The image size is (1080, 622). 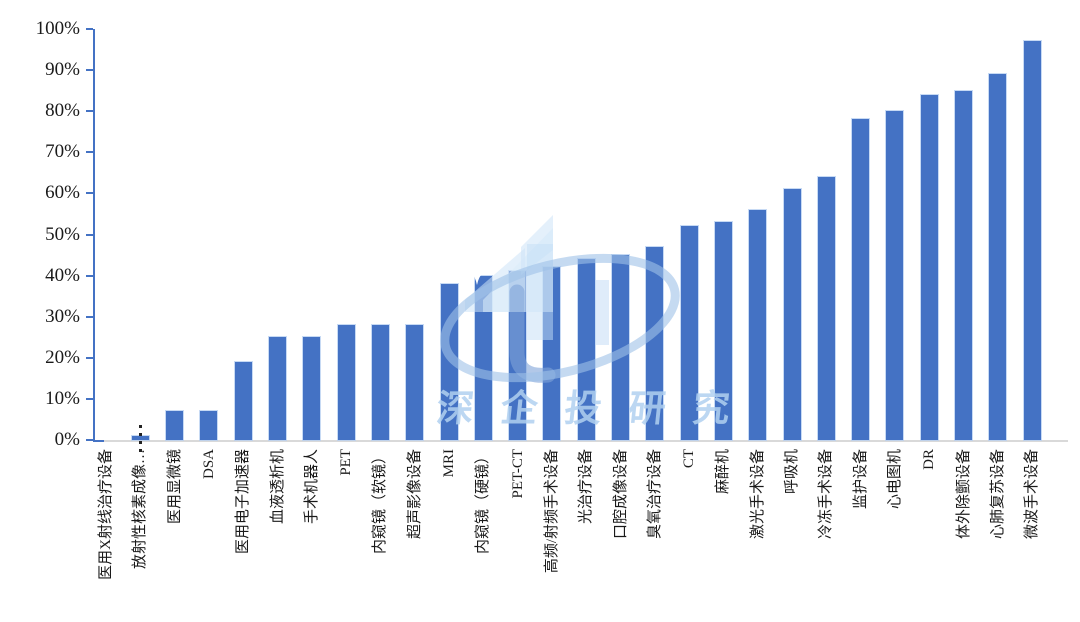 What do you see at coordinates (997, 494) in the screenshot?
I see `x-category-label: 心肺复苏设备` at bounding box center [997, 494].